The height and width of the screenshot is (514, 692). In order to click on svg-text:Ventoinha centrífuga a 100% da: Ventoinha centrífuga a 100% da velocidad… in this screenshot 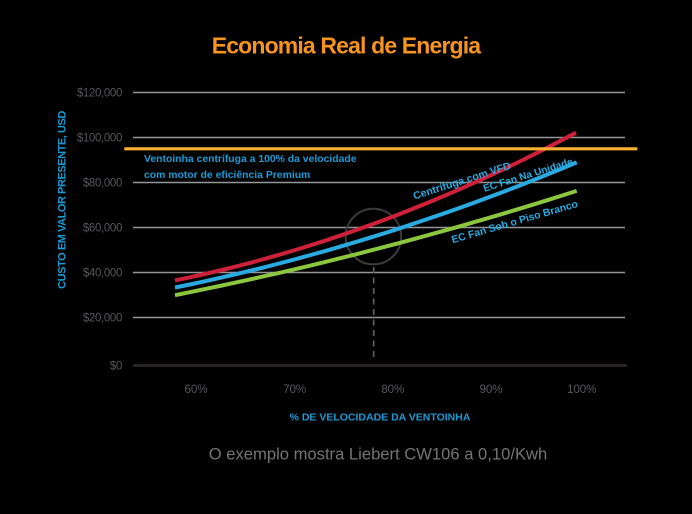, I will do `click(250, 159)`.